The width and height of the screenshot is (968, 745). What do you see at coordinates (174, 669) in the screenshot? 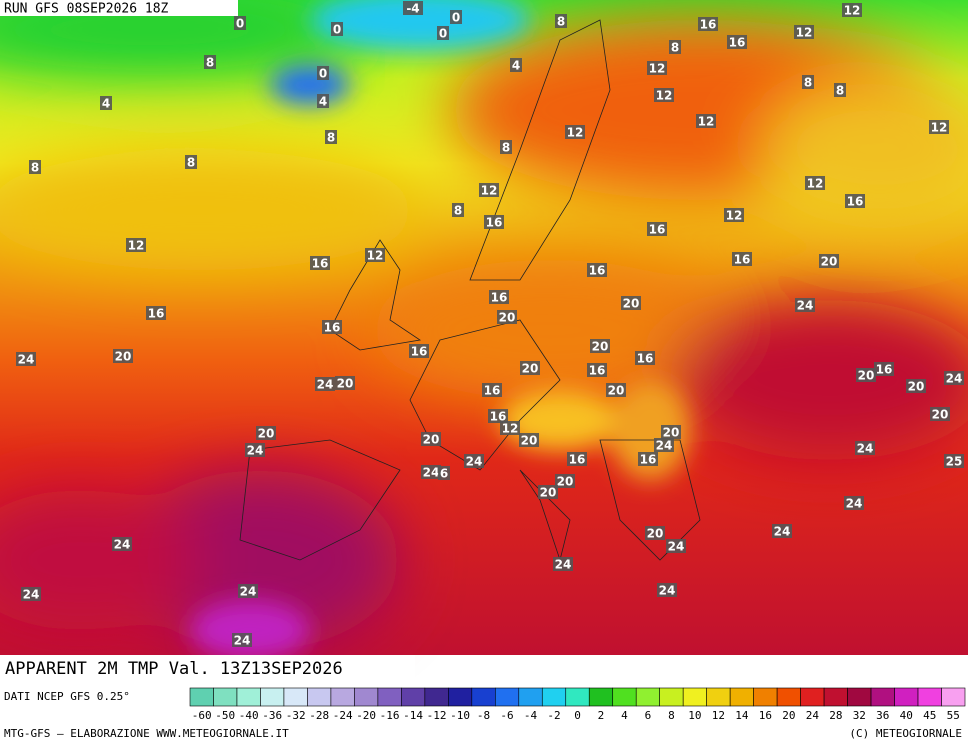
I see `map-title: APPARENT 2M TMP Val. 13Z13SEP2026` at bounding box center [174, 669].